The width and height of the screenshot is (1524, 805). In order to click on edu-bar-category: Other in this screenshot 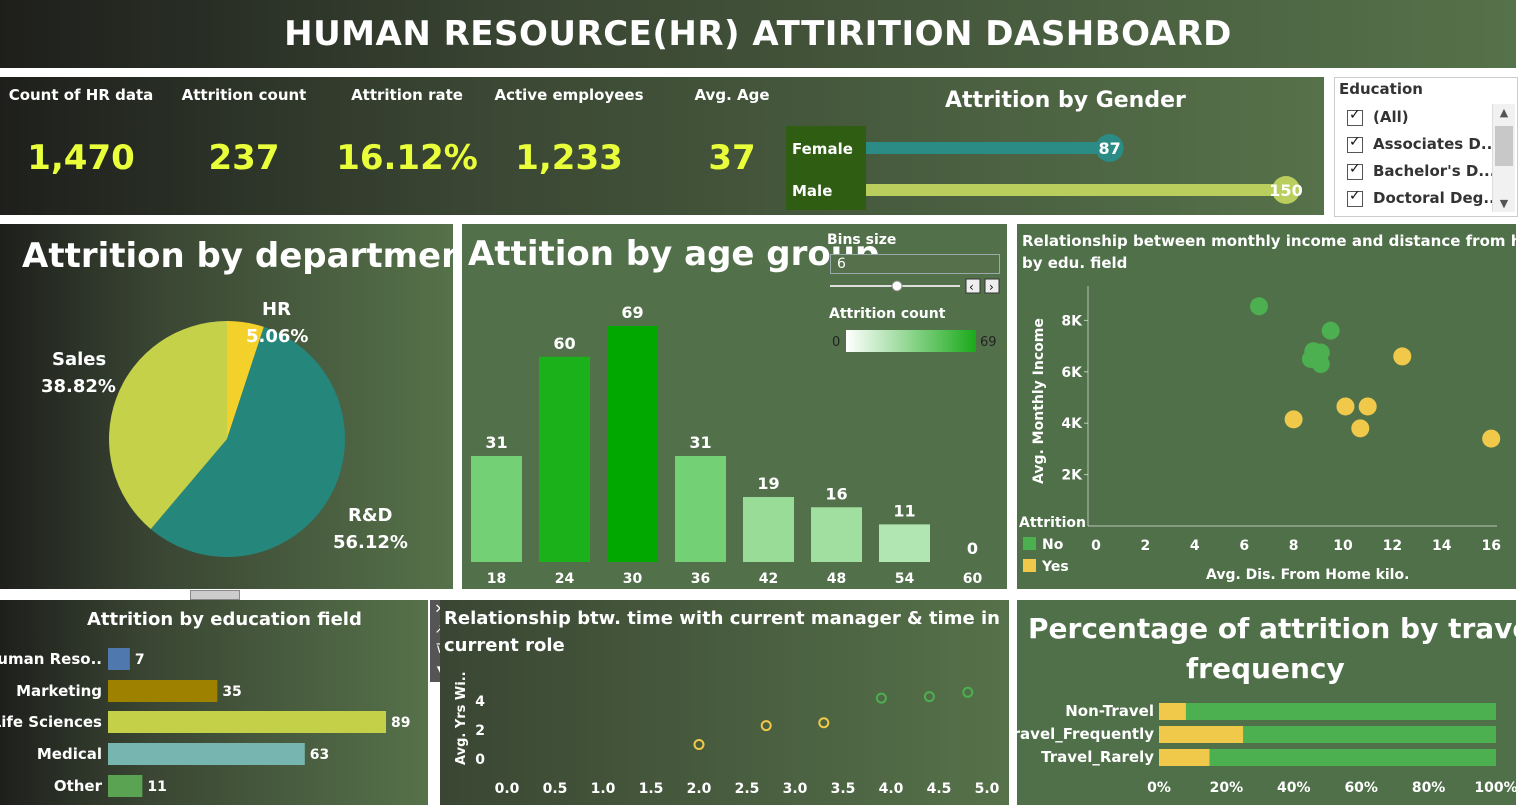, I will do `click(78, 786)`.